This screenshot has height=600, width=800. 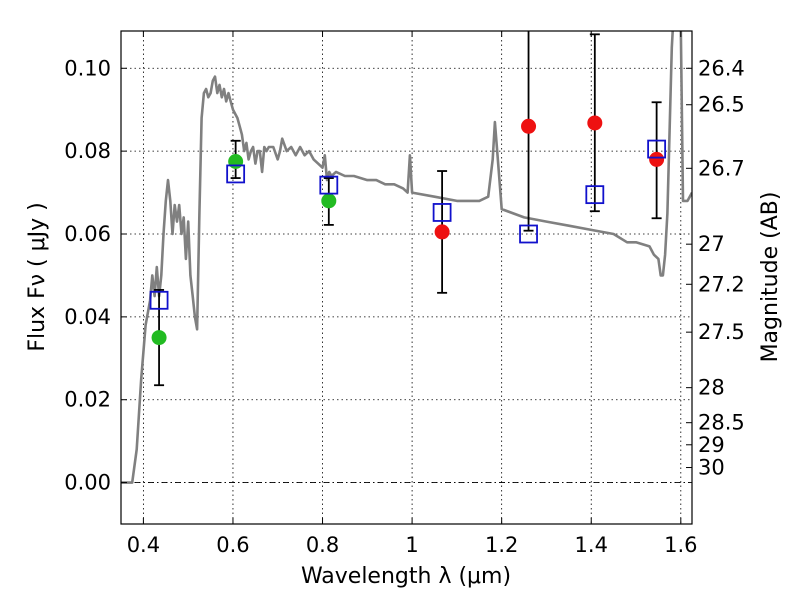 I want to click on x-tick-label: 1.6, so click(x=680, y=545).